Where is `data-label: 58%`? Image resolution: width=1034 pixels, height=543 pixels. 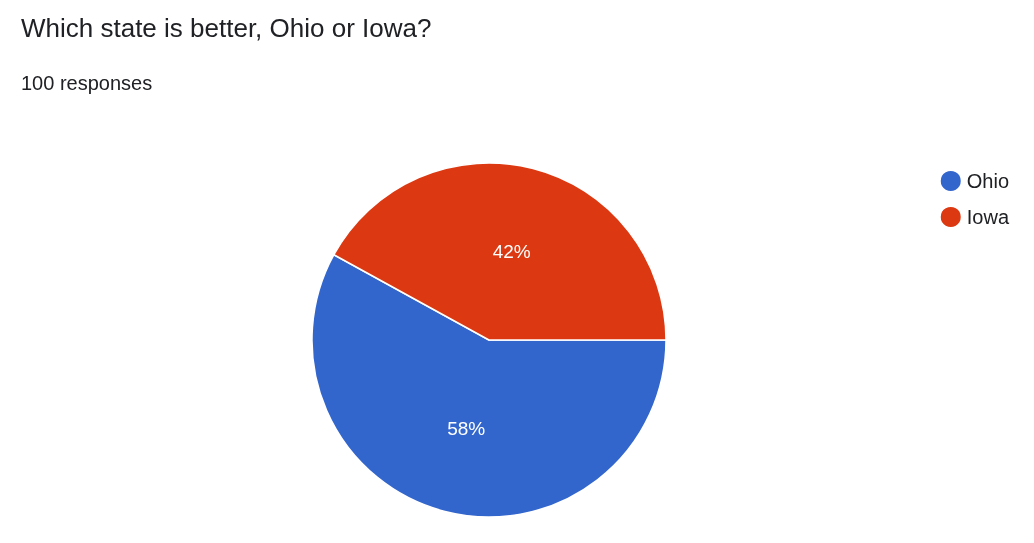
data-label: 58% is located at coordinates (466, 429).